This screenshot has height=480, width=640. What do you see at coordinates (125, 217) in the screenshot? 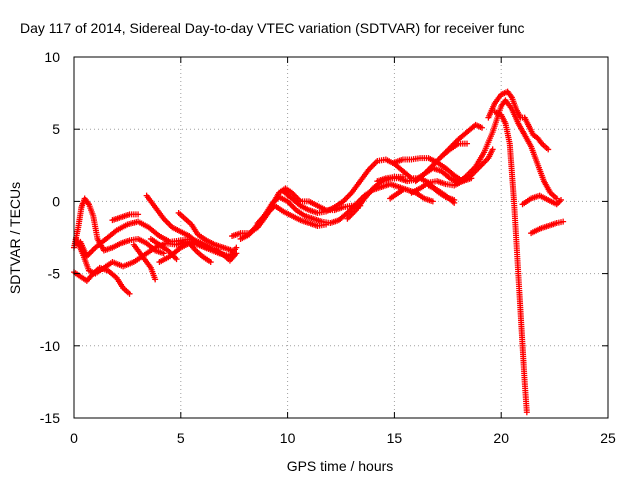
I see `series-trace-e` at bounding box center [125, 217].